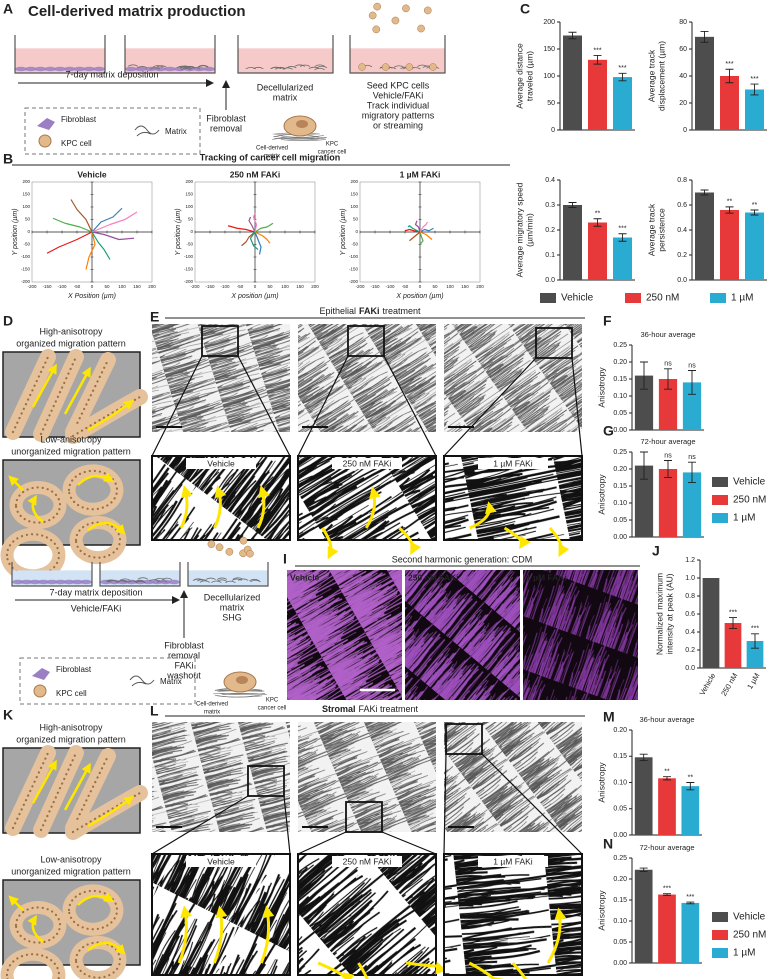  I want to click on nucleus, so click(242, 680).